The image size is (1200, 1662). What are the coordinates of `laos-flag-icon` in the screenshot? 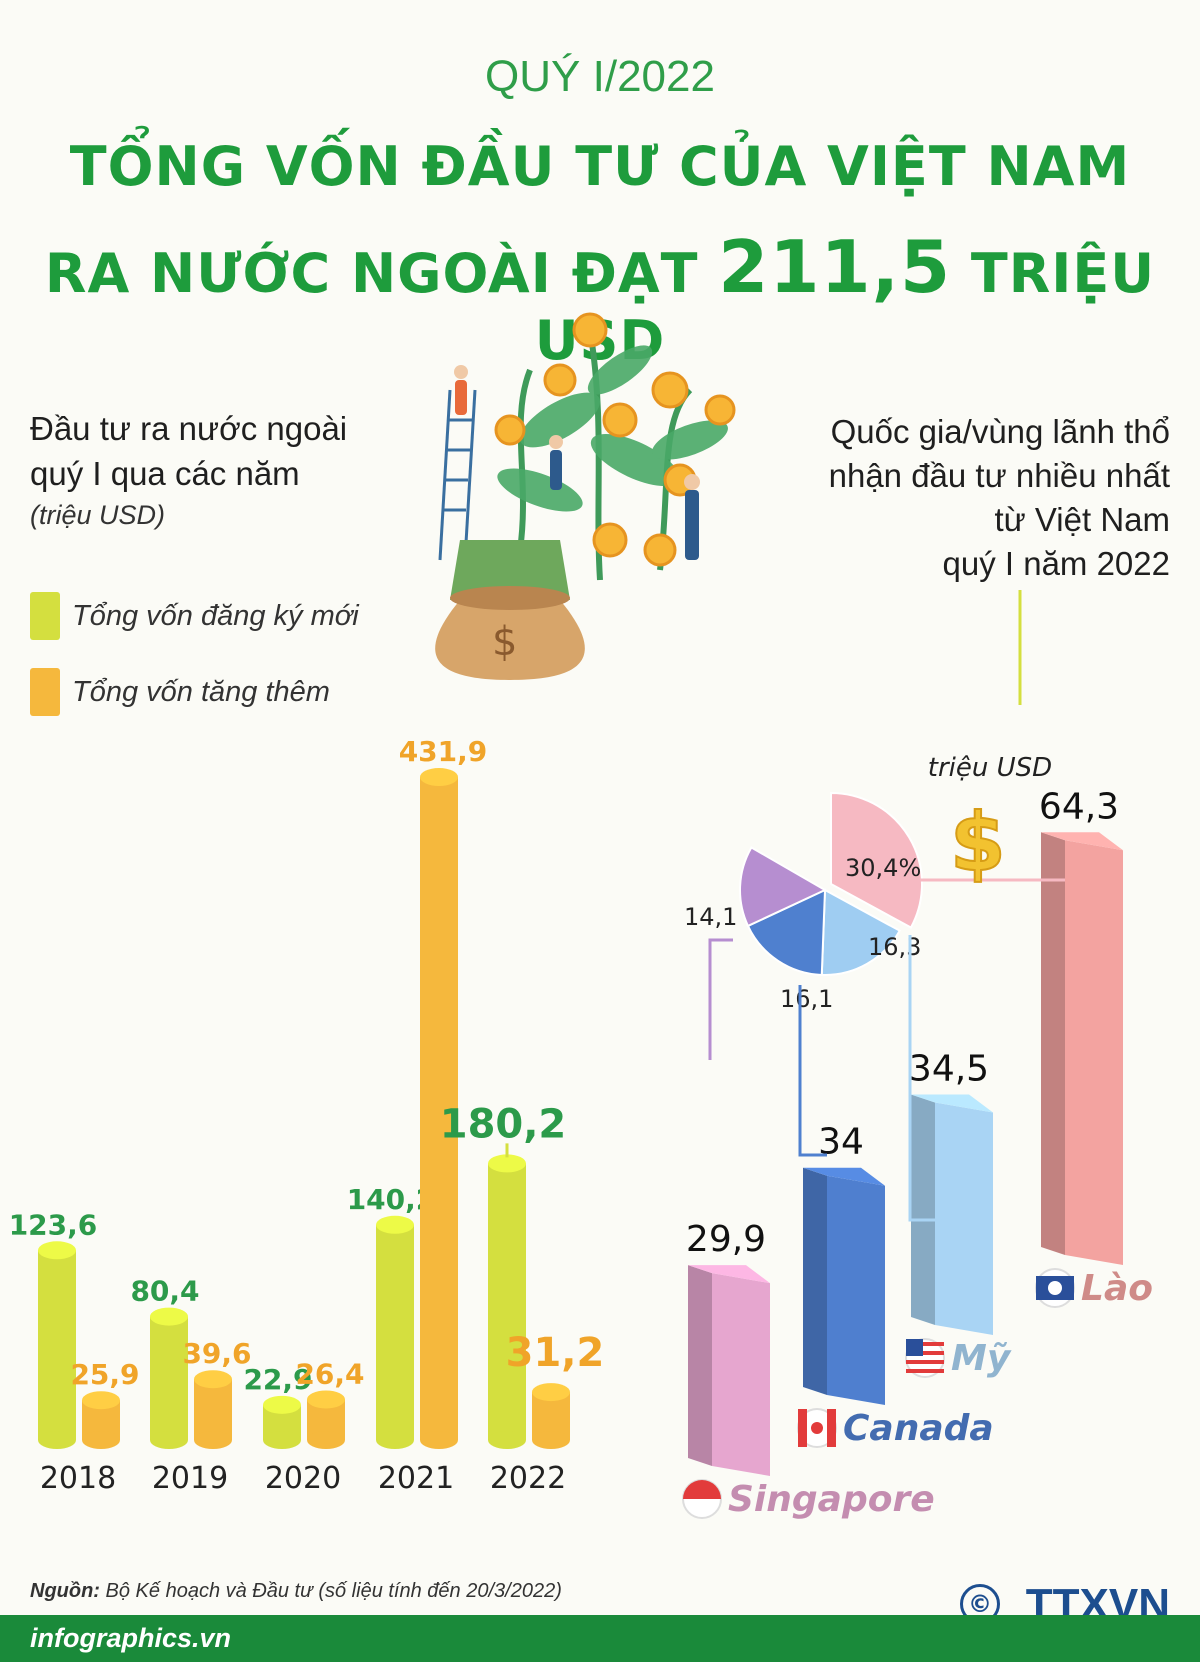 It's located at (1055, 1288).